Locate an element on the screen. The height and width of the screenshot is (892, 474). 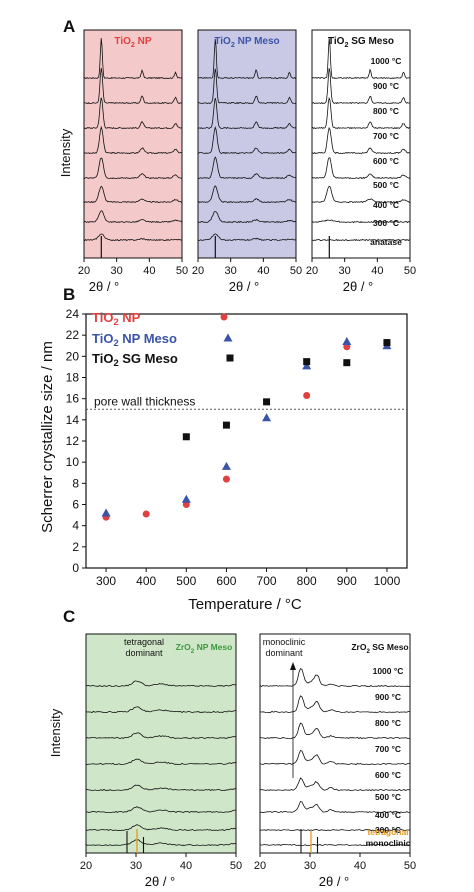
panel-b-legend-label-2: TiO2 NP Meso is located at coordinates (134, 339).